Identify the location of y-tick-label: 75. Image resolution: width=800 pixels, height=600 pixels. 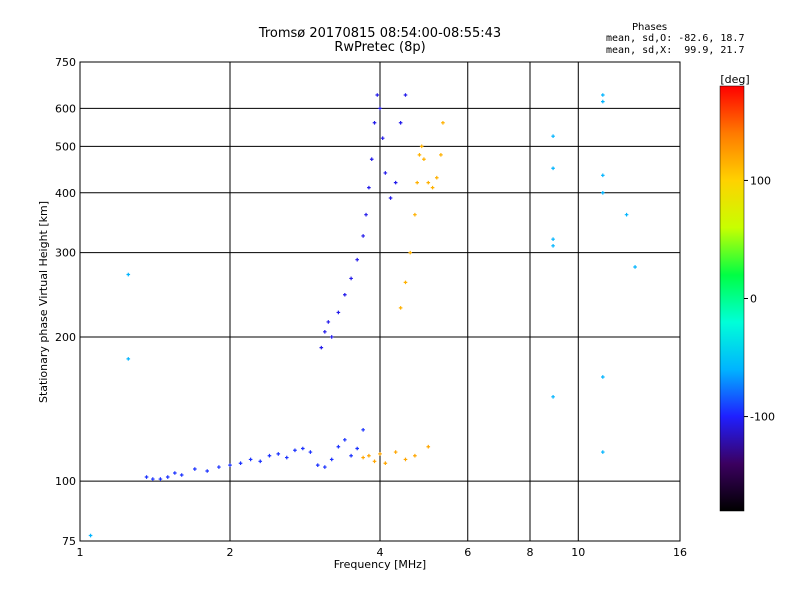
(69, 541).